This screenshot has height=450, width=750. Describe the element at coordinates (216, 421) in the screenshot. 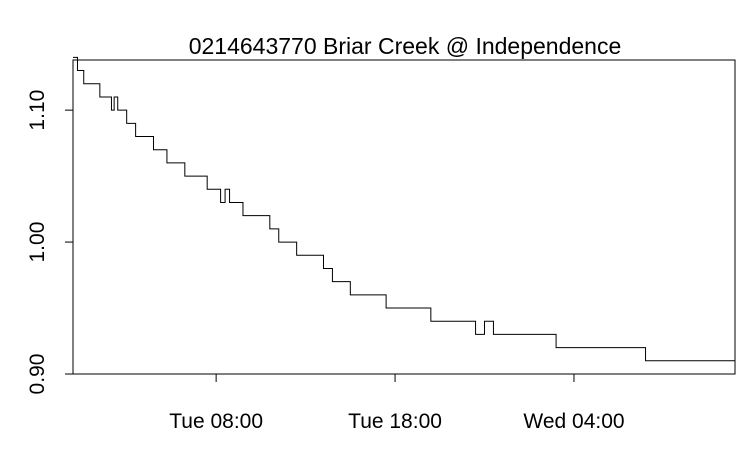

I see `x-tick-label: Tue 08:00` at that location.